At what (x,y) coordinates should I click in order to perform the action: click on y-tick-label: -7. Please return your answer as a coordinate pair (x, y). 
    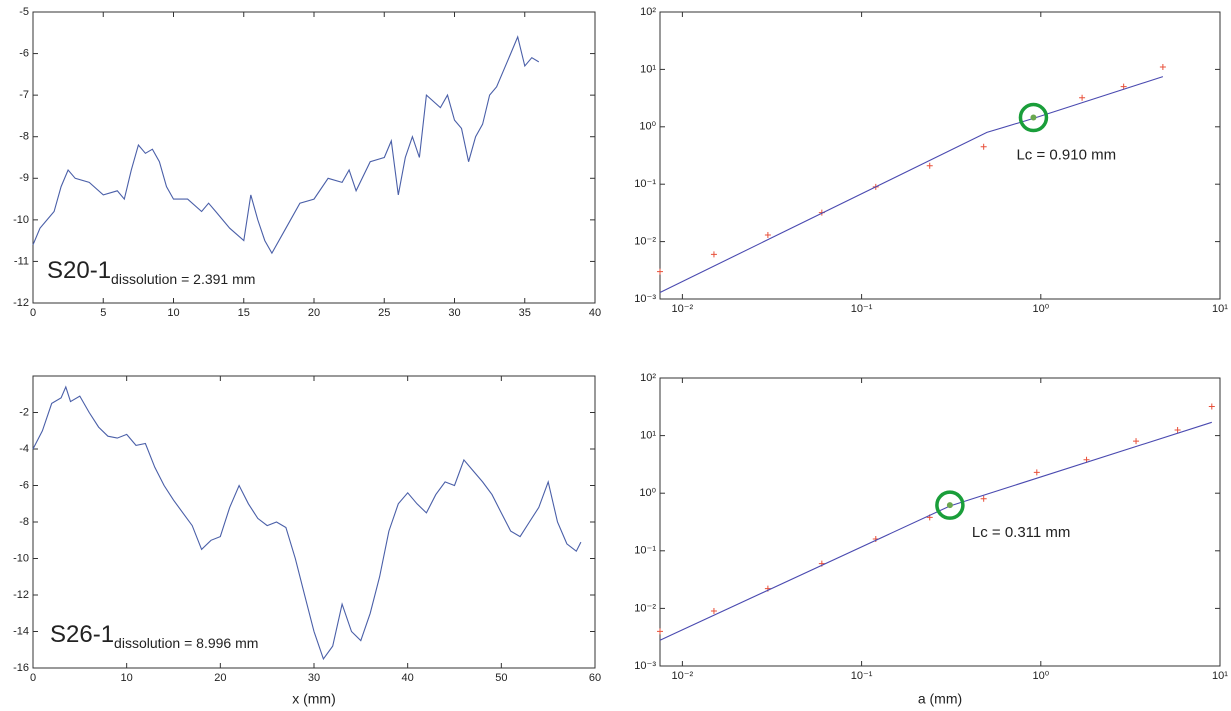
    Looking at the image, I should click on (24, 95).